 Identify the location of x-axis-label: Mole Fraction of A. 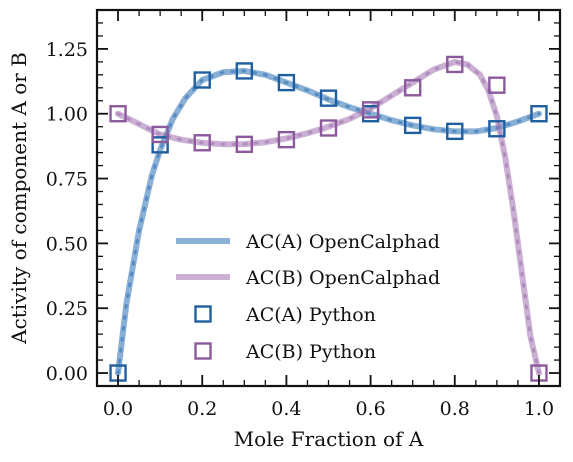
(329, 439).